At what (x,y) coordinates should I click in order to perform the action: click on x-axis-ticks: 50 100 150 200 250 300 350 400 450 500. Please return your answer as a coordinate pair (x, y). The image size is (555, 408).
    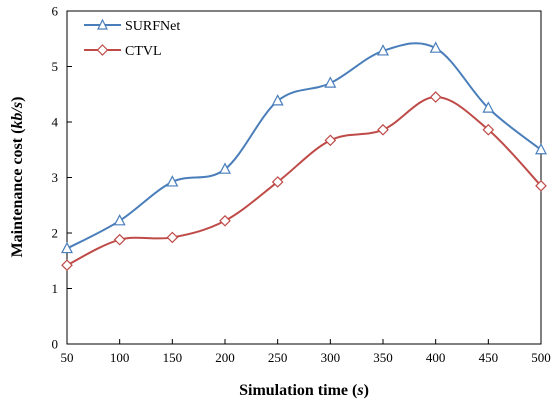
    Looking at the image, I should click on (306, 352).